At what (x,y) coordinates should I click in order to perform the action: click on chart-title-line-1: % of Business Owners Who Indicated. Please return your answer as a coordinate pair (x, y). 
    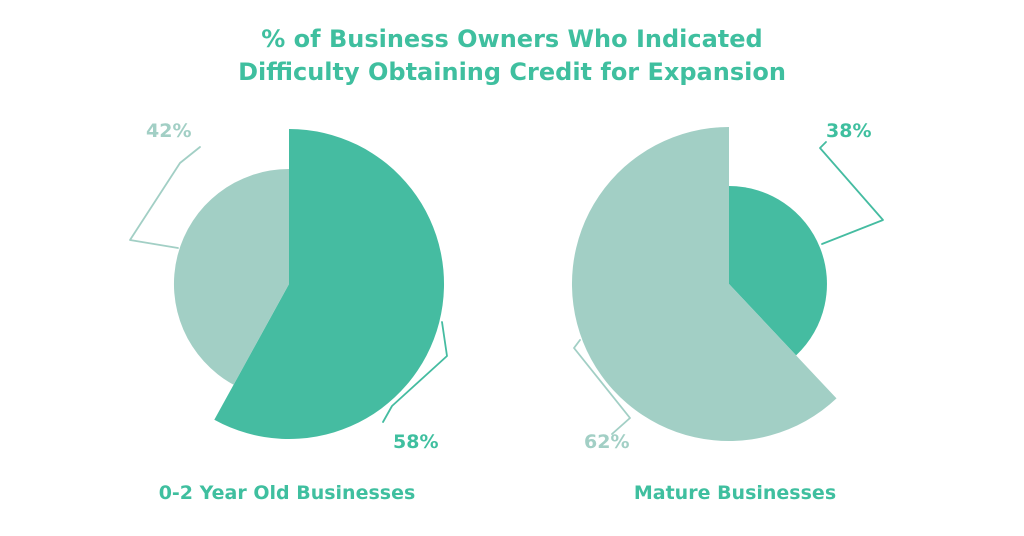
    Looking at the image, I should click on (511, 39).